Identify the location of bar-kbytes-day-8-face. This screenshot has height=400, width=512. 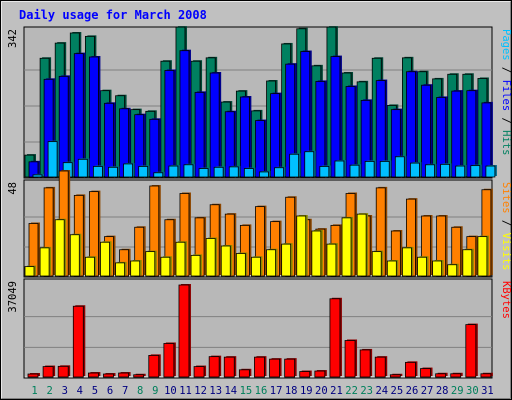
(139, 376).